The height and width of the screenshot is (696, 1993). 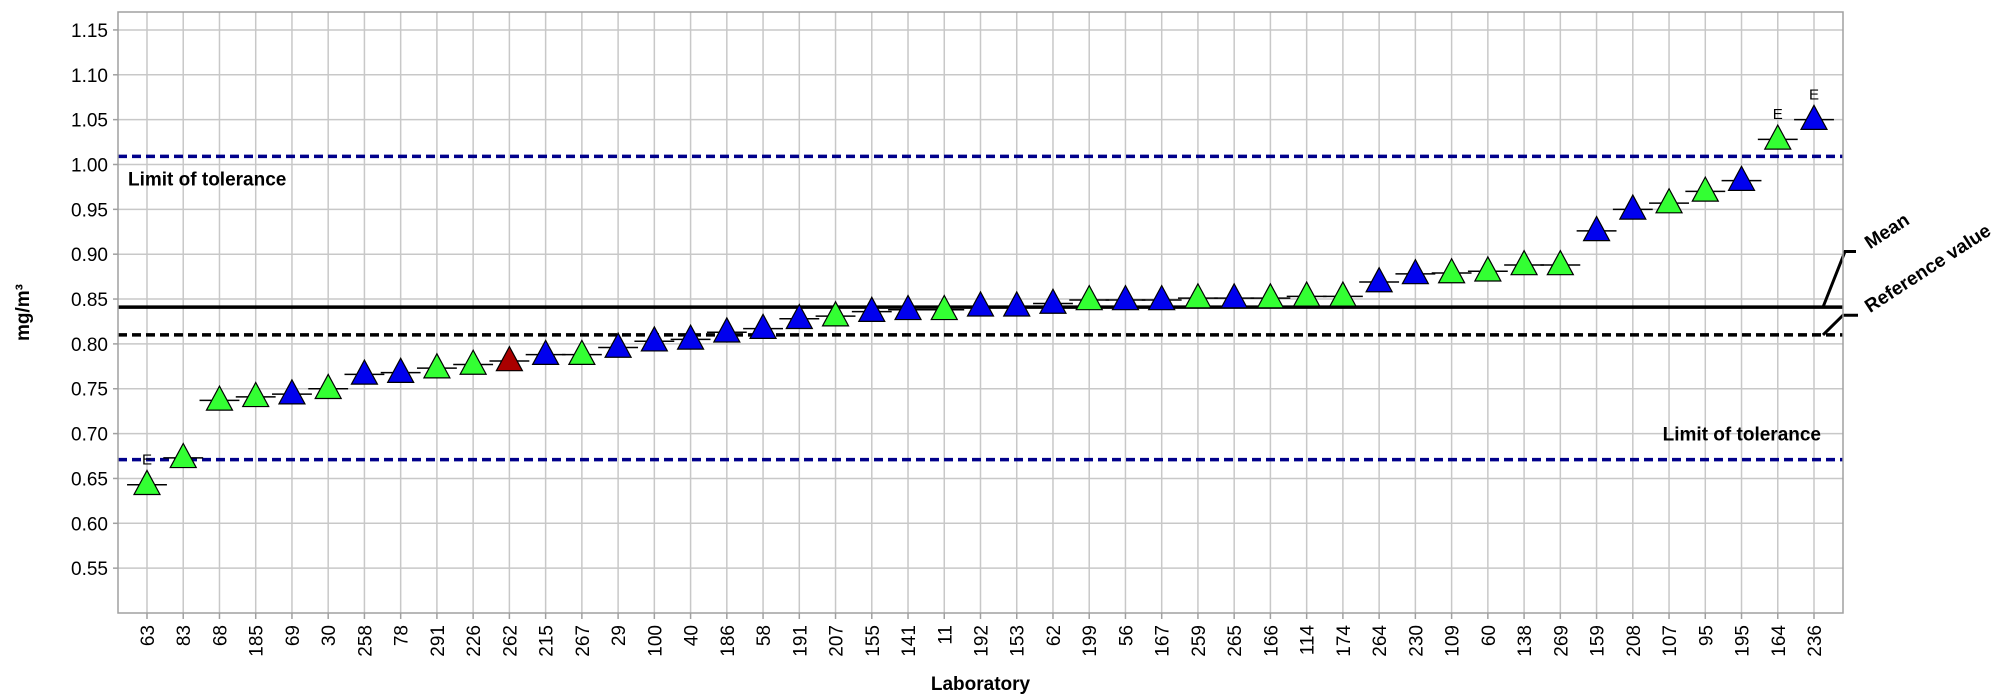 What do you see at coordinates (1308, 640) in the screenshot?
I see `x-tick-label: 114` at bounding box center [1308, 640].